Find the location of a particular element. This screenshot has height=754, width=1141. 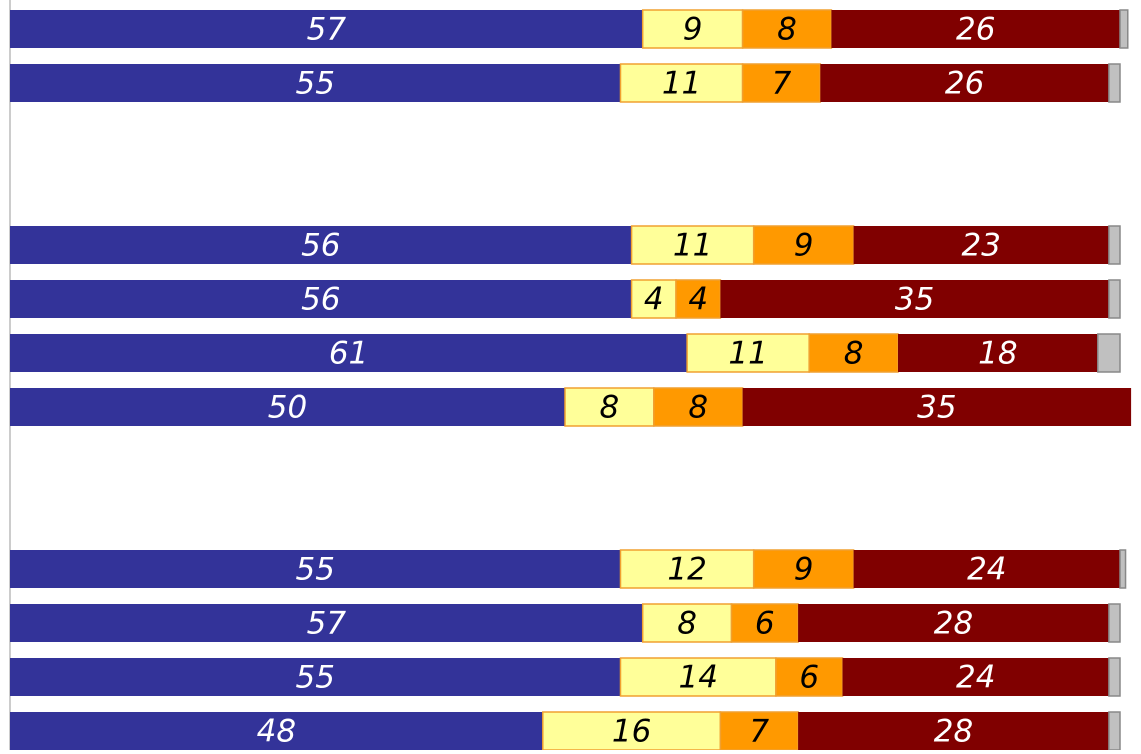

data-label: 61 is located at coordinates (348, 354).